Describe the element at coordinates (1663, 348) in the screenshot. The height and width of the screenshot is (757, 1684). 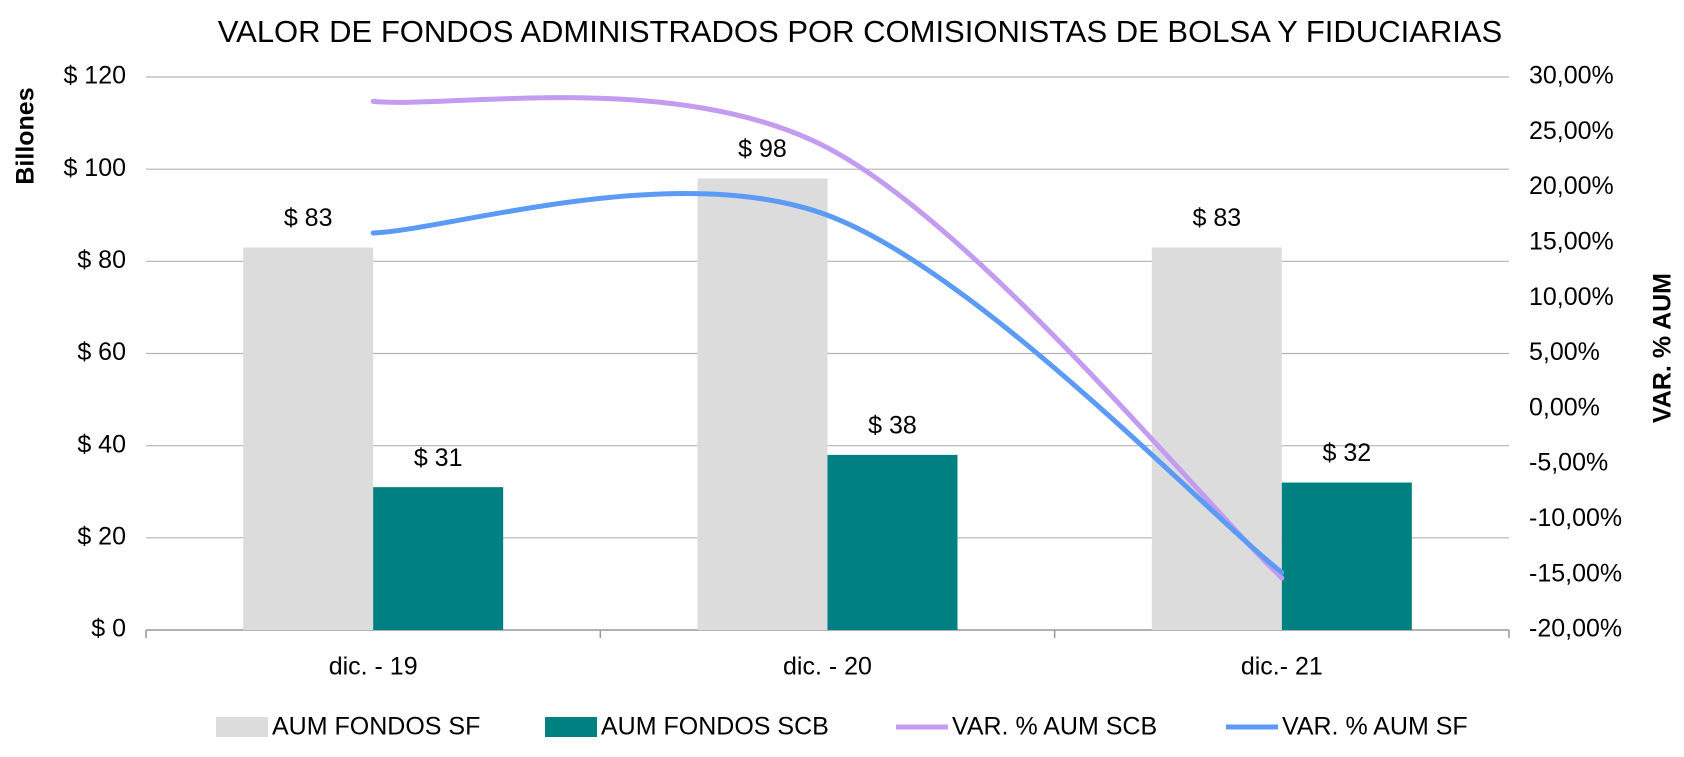
I see `y2-axis-label: VAR. % AUM` at that location.